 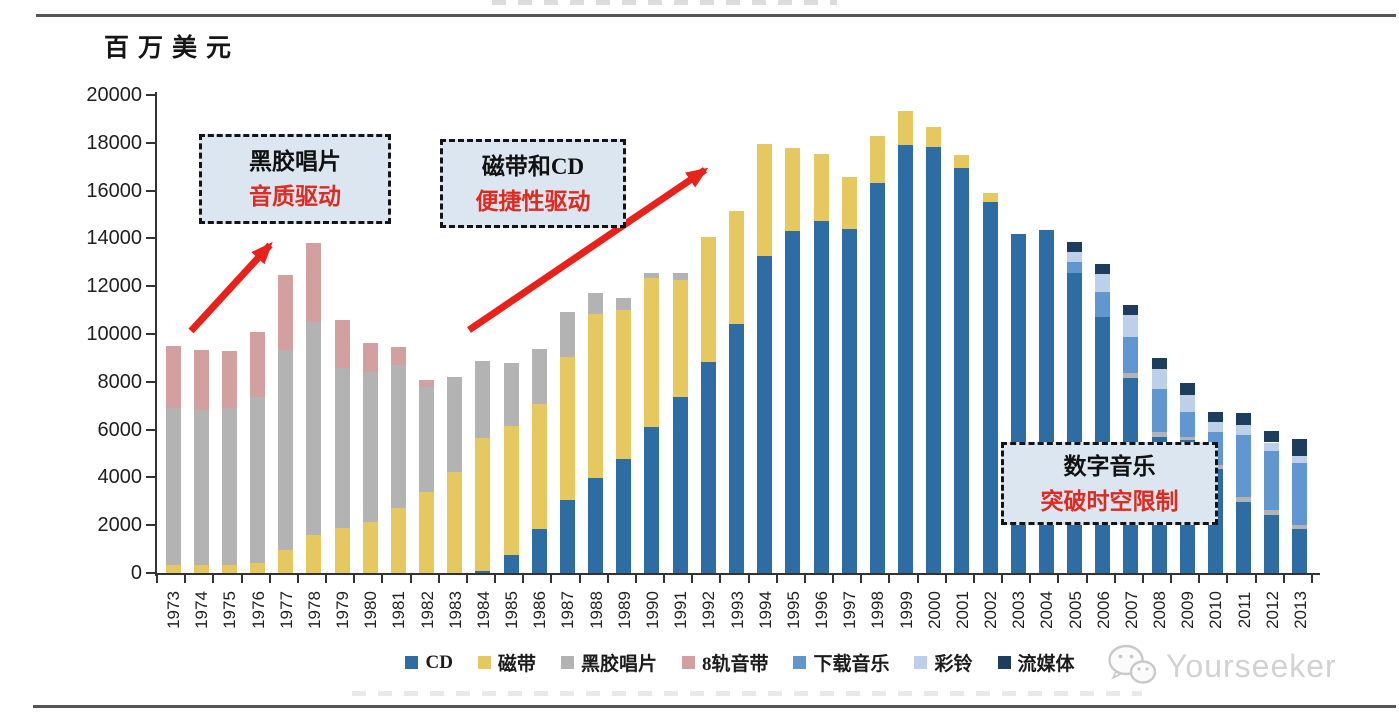 I want to click on legend-item: 流媒体, so click(x=1036, y=662).